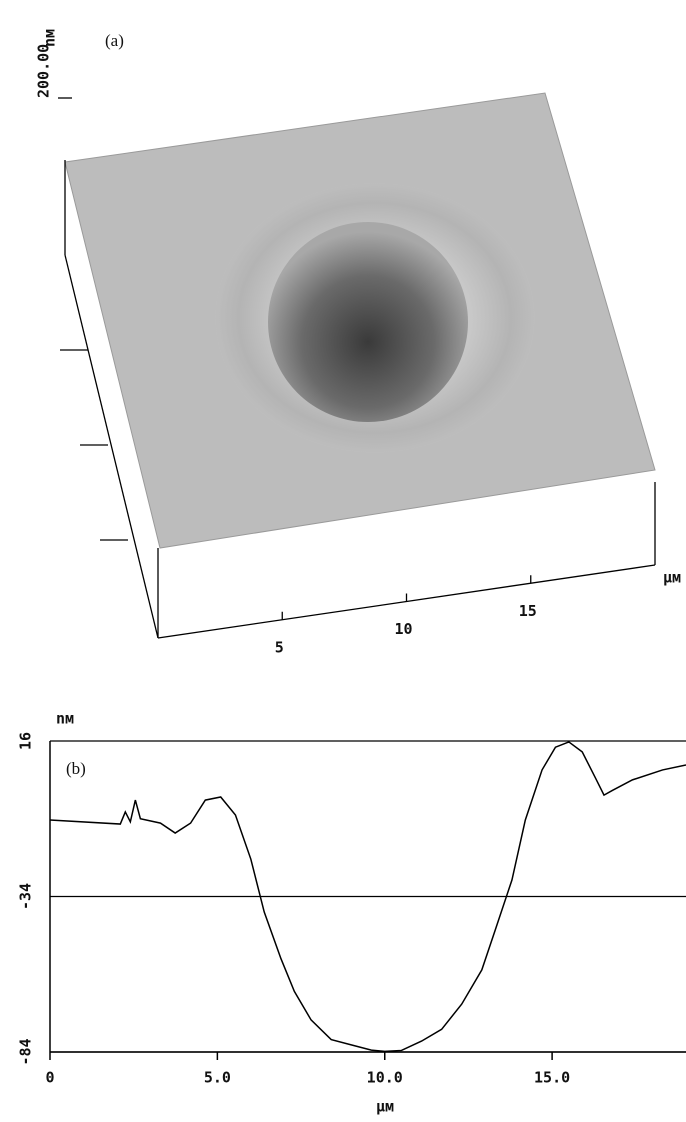  Describe the element at coordinates (528, 611) in the screenshot. I see `x-tick-label: 15` at that location.